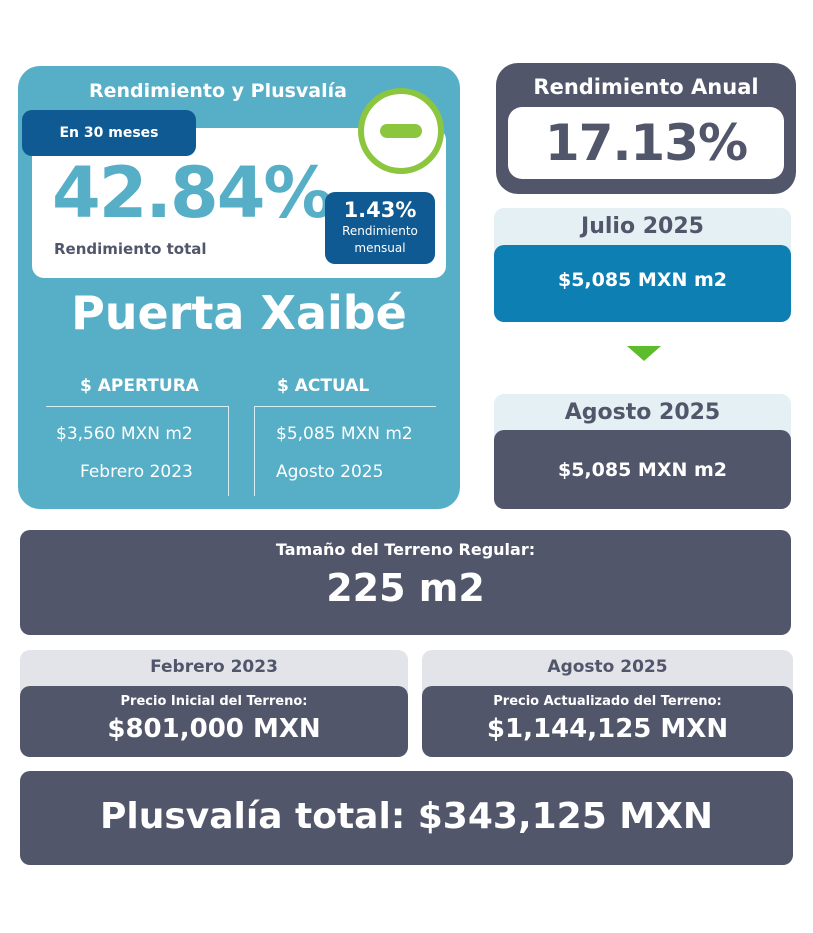 The image size is (813, 933). What do you see at coordinates (345, 406) in the screenshot?
I see `current-divider` at bounding box center [345, 406].